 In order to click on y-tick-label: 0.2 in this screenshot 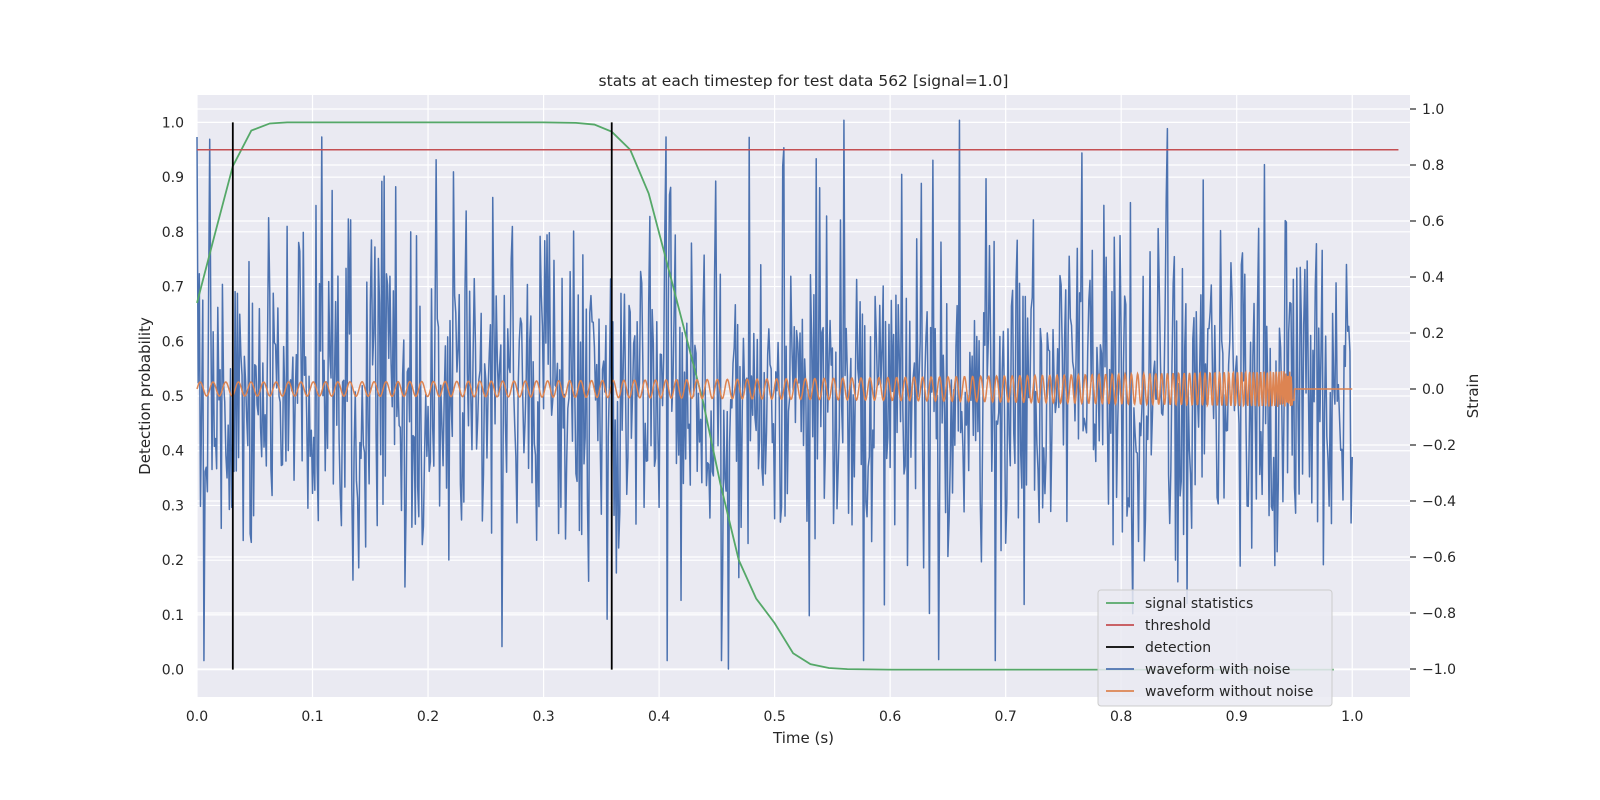, I will do `click(173, 561)`.